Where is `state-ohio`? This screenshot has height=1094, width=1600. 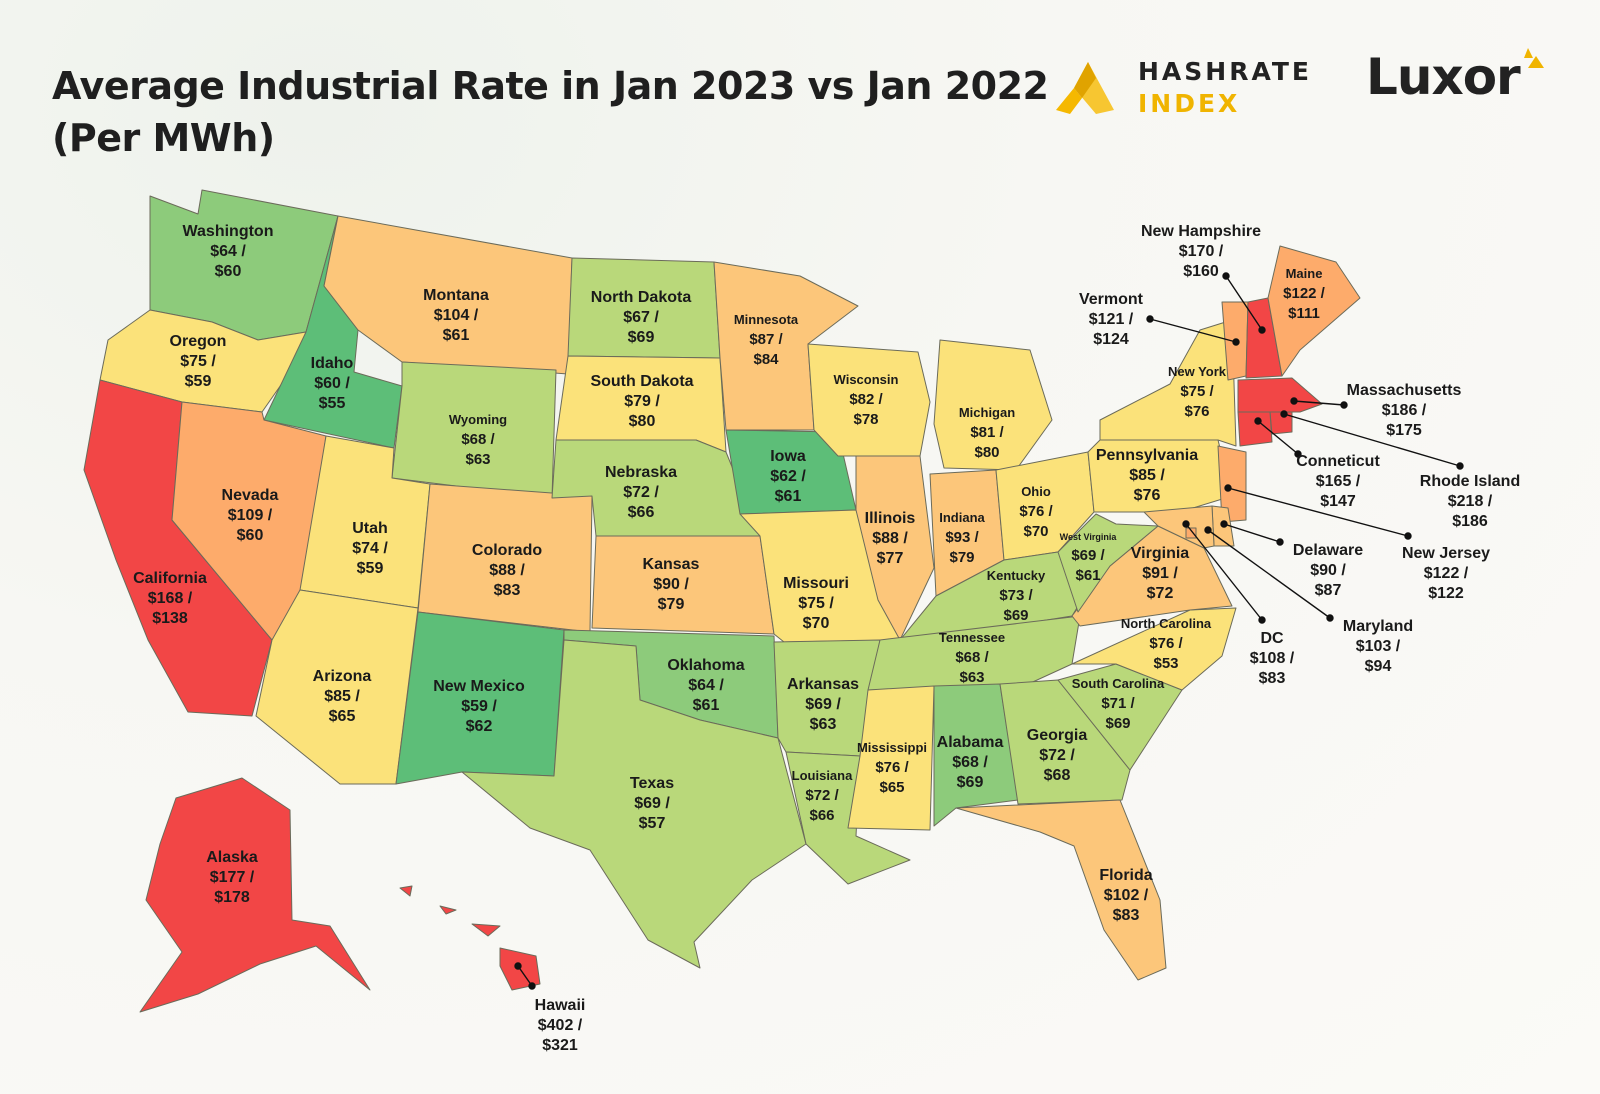 state-ohio is located at coordinates (1045, 506).